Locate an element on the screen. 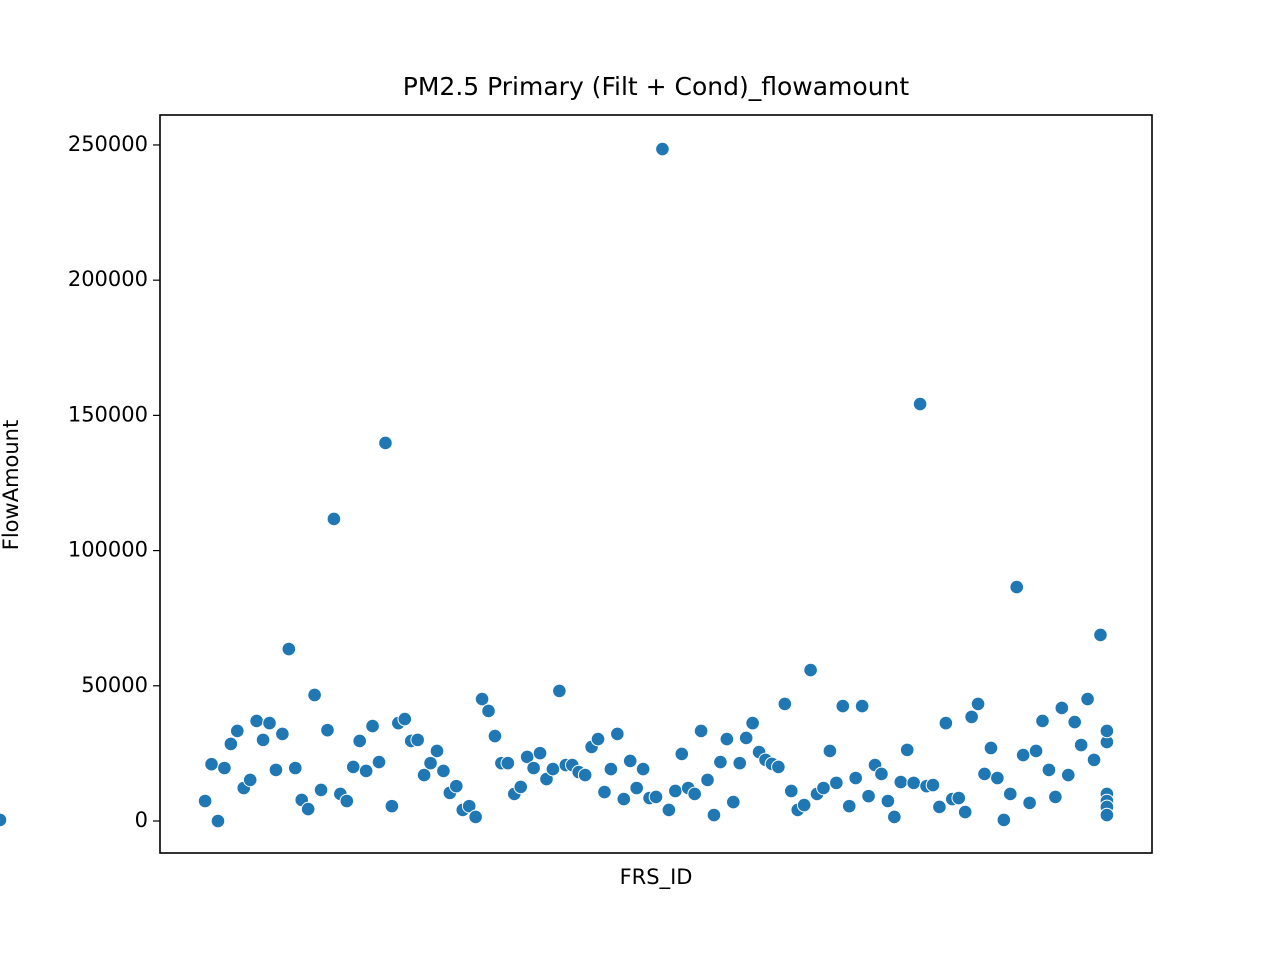 Image resolution: width=1280 pixels, height=960 pixels. y-tick-label: 150000 is located at coordinates (108, 414).